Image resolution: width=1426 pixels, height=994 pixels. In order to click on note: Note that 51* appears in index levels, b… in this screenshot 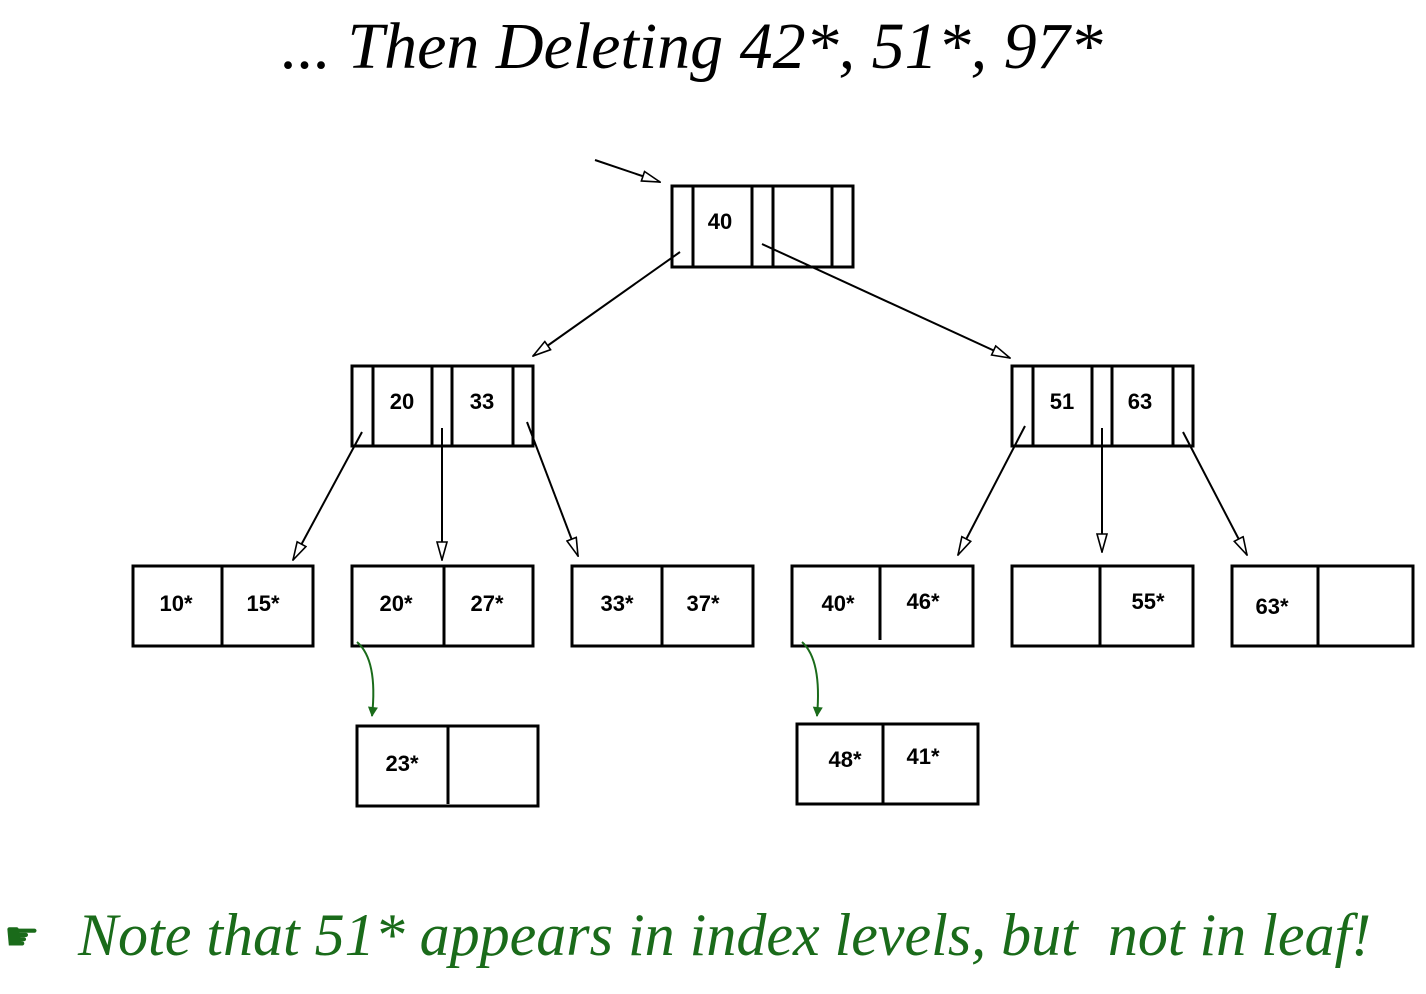, I will do `click(724, 935)`.